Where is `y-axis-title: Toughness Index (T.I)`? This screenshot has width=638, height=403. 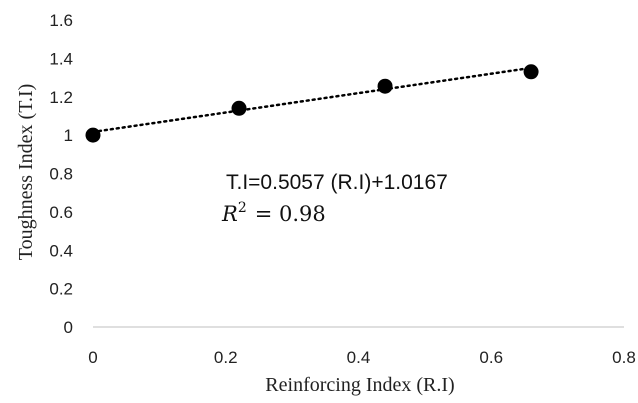 y-axis-title: Toughness Index (T.I) is located at coordinates (26, 172).